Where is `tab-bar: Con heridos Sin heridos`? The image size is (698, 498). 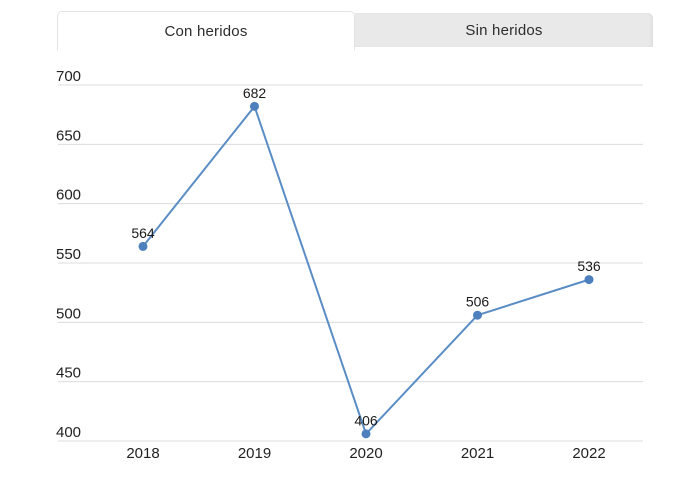
tab-bar: Con heridos Sin heridos is located at coordinates (355, 30).